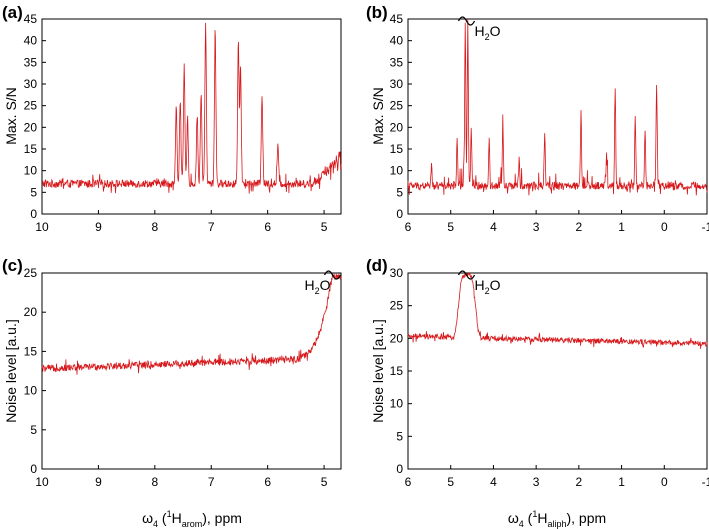 The image size is (709, 529). I want to click on panel-a-series-line, so click(191, 108).